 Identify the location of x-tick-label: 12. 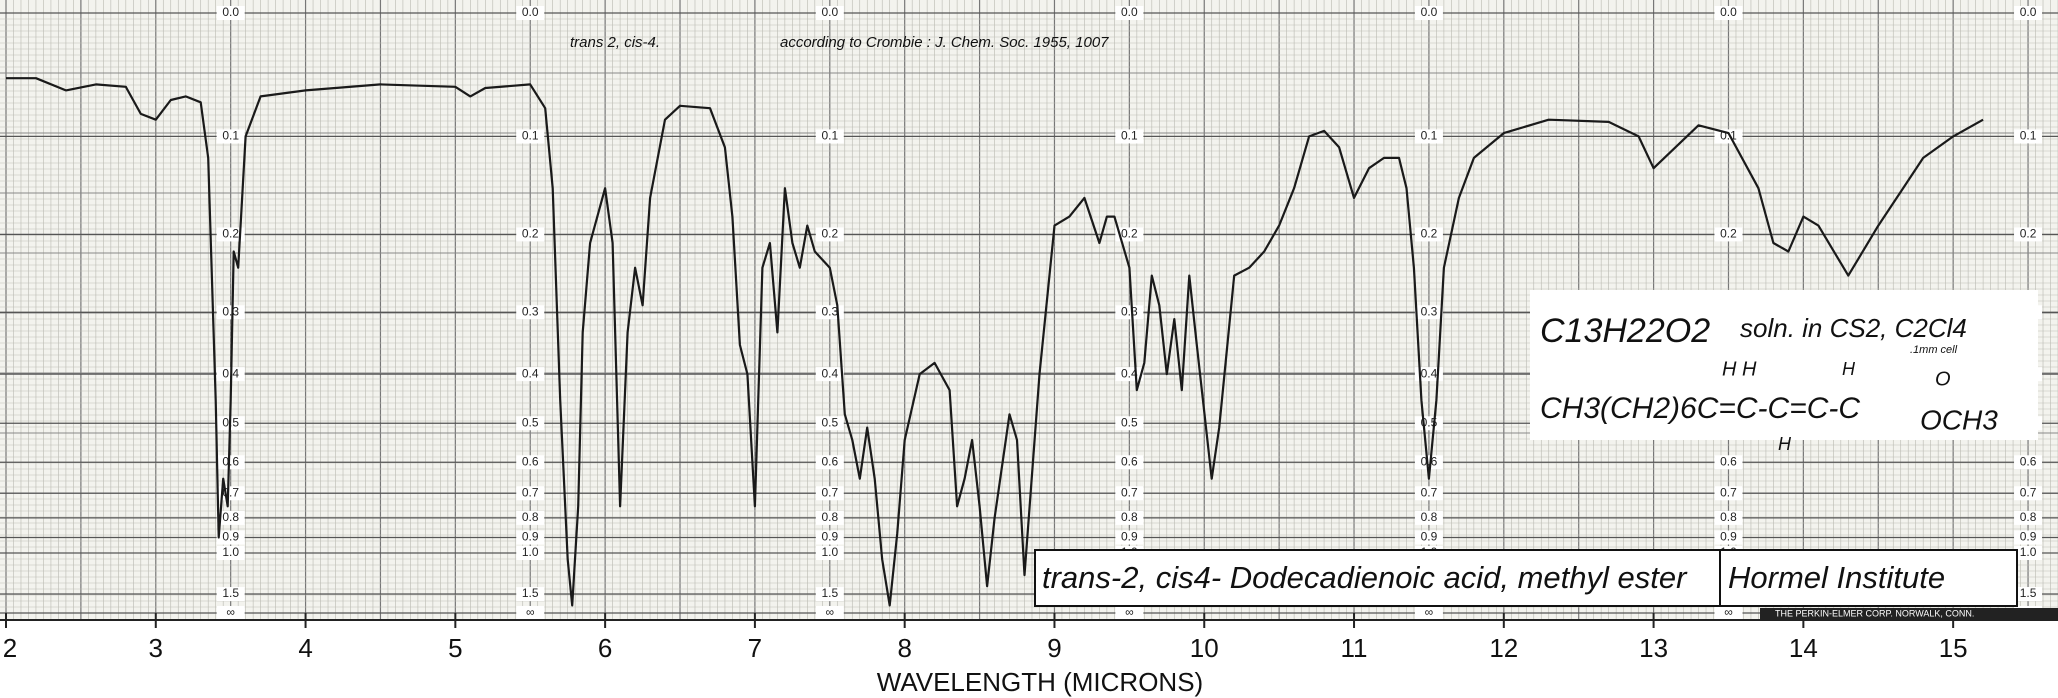
(1503, 648).